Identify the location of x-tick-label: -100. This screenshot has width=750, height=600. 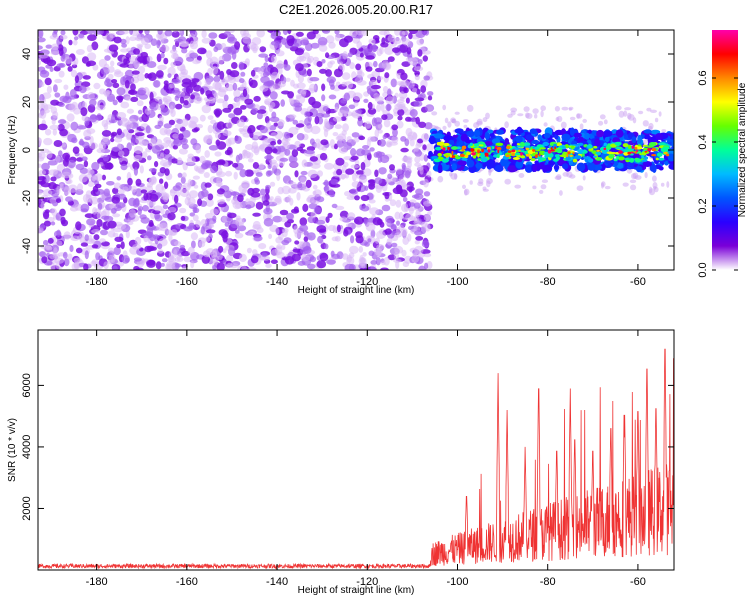
(457, 582).